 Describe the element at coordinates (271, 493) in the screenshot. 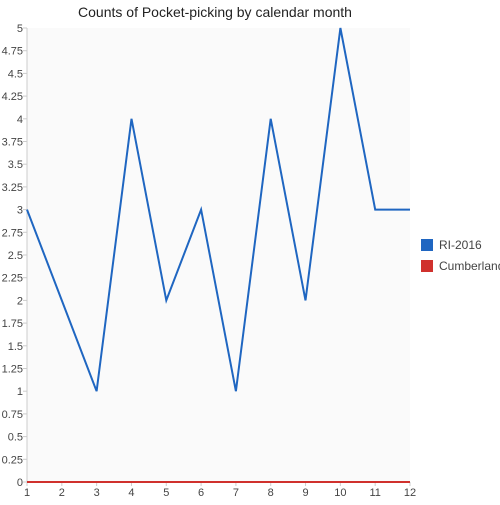

I see `x-tick-label: 8` at that location.